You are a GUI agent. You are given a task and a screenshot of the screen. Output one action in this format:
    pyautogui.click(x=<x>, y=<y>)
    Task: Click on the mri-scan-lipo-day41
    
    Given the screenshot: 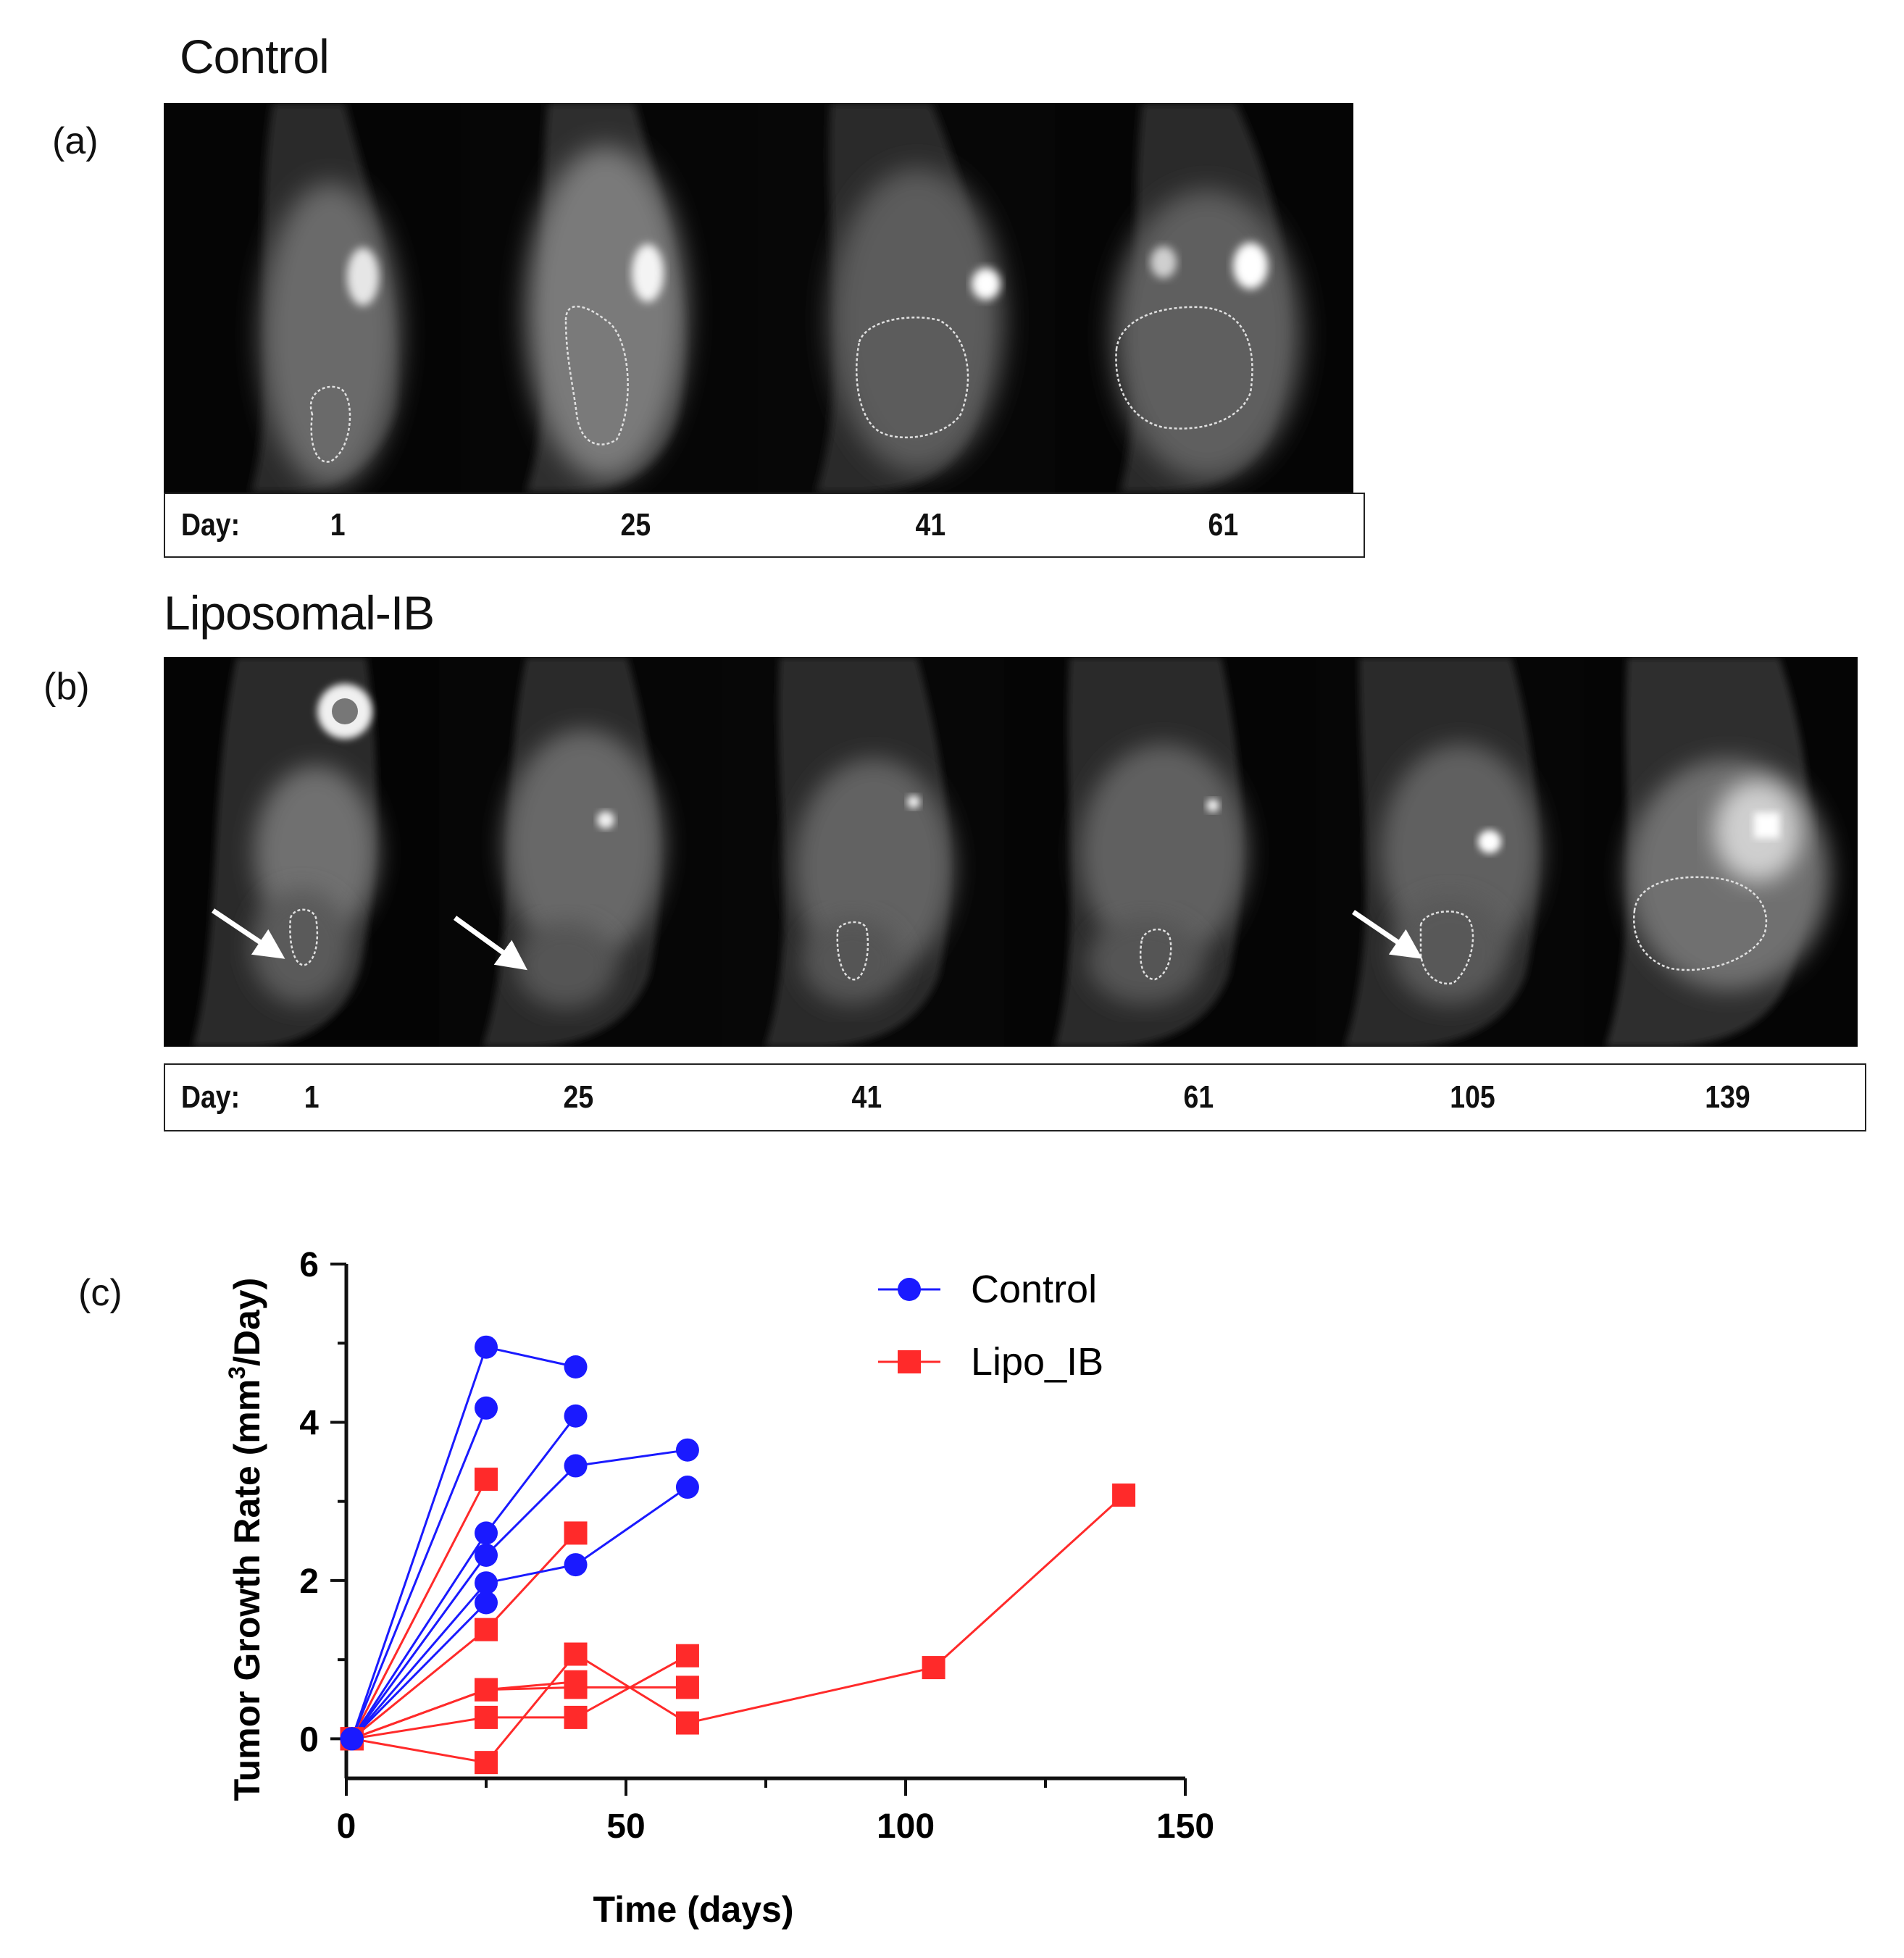 What is the action you would take?
    pyautogui.click(x=863, y=852)
    